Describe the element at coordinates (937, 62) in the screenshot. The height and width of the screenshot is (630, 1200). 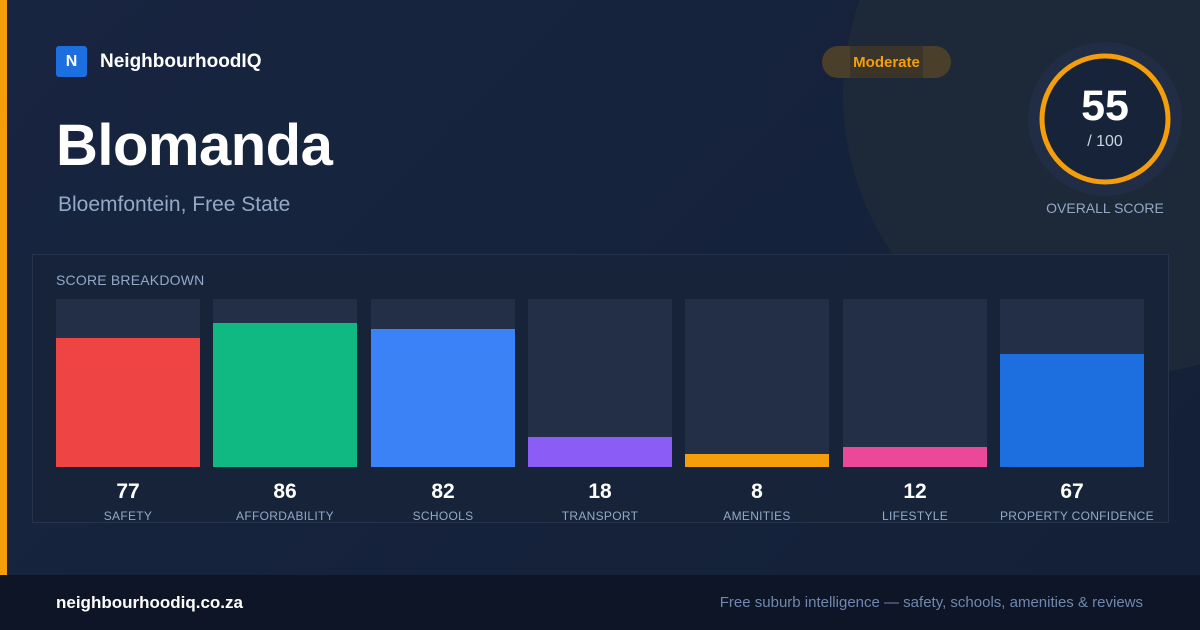
I see `badge-cap-right` at that location.